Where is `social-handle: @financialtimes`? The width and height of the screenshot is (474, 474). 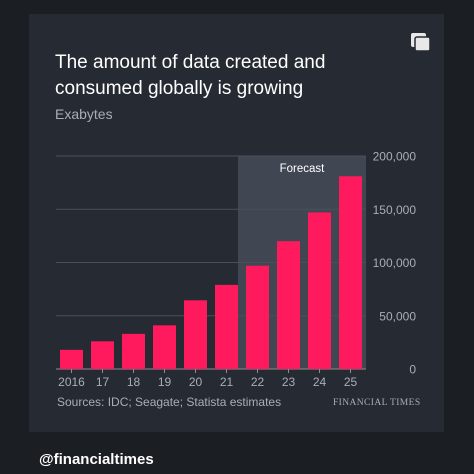
social-handle: @financialtimes is located at coordinates (96, 459).